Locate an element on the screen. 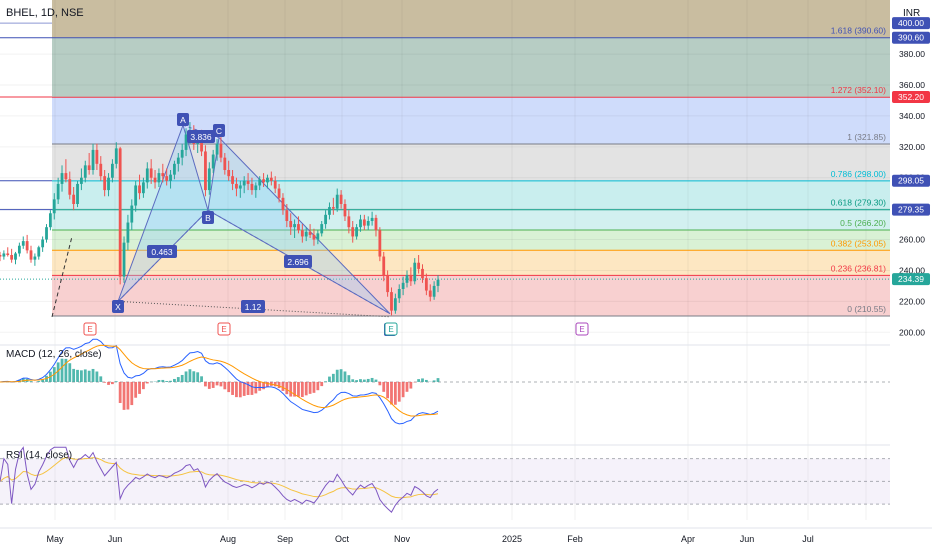  pattern-point-a: A is located at coordinates (183, 119).